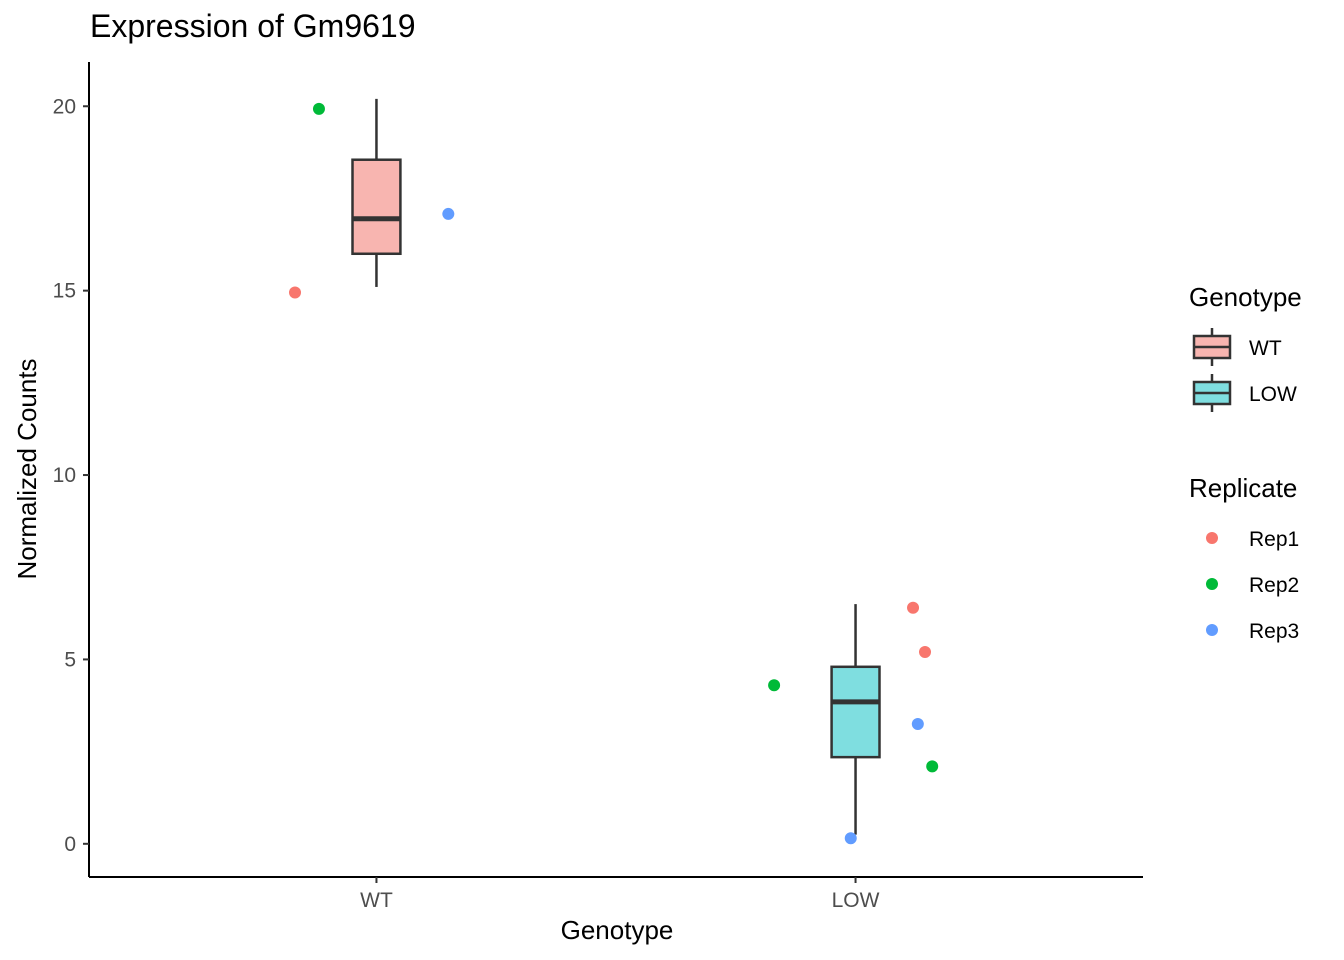 Image resolution: width=1344 pixels, height=960 pixels. I want to click on x-axis-ticks: WT LOW, so click(620, 894).